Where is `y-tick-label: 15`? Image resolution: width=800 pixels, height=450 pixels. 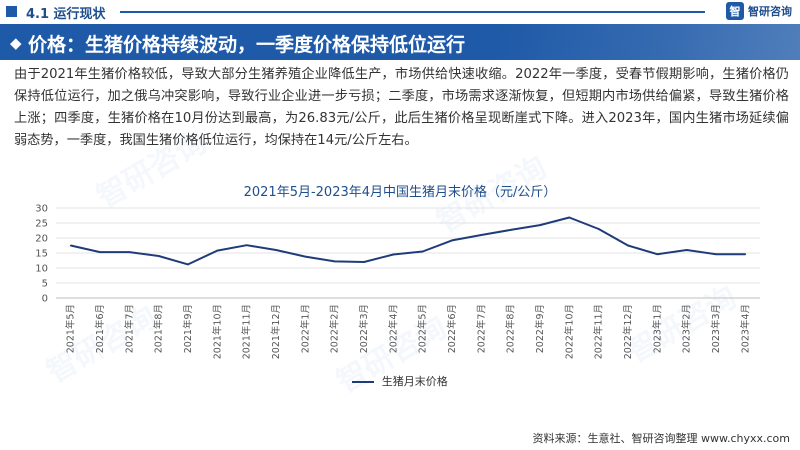 y-tick-label: 15 is located at coordinates (41, 254).